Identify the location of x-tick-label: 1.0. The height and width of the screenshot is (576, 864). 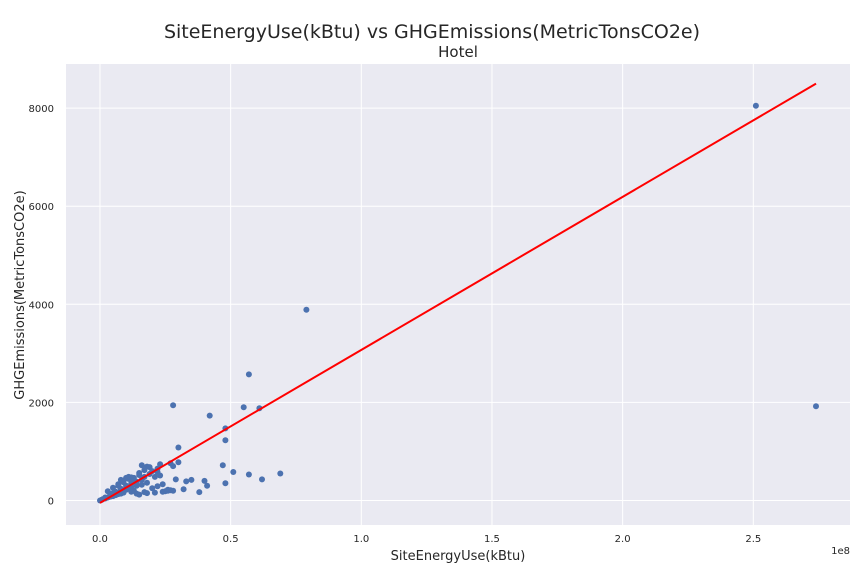
(361, 539).